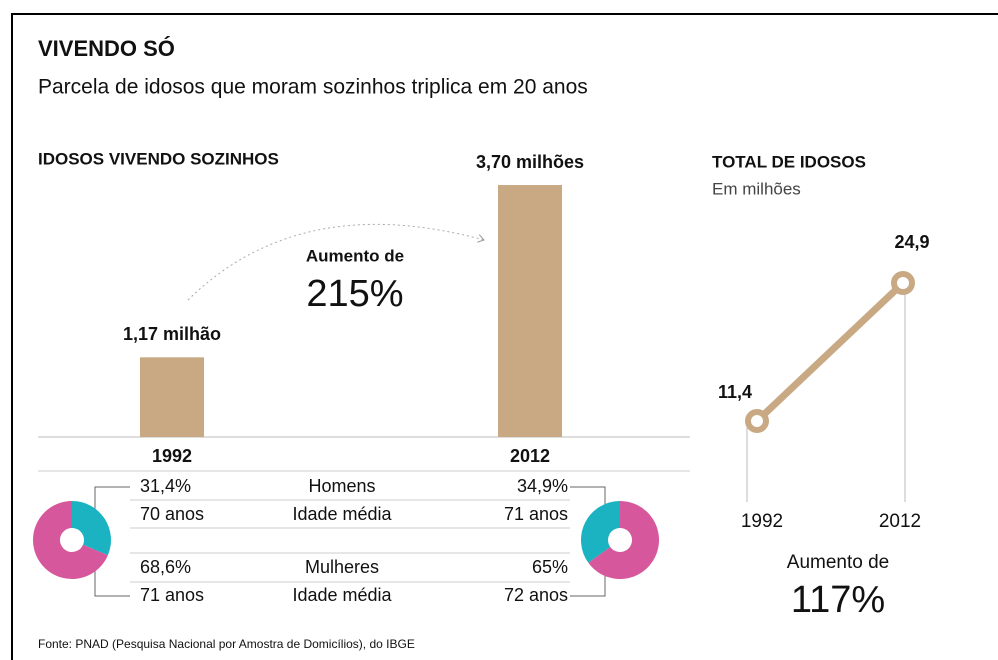 The image size is (998, 660). Describe the element at coordinates (172, 334) in the screenshot. I see `value-label: 1,17 milhão` at that location.